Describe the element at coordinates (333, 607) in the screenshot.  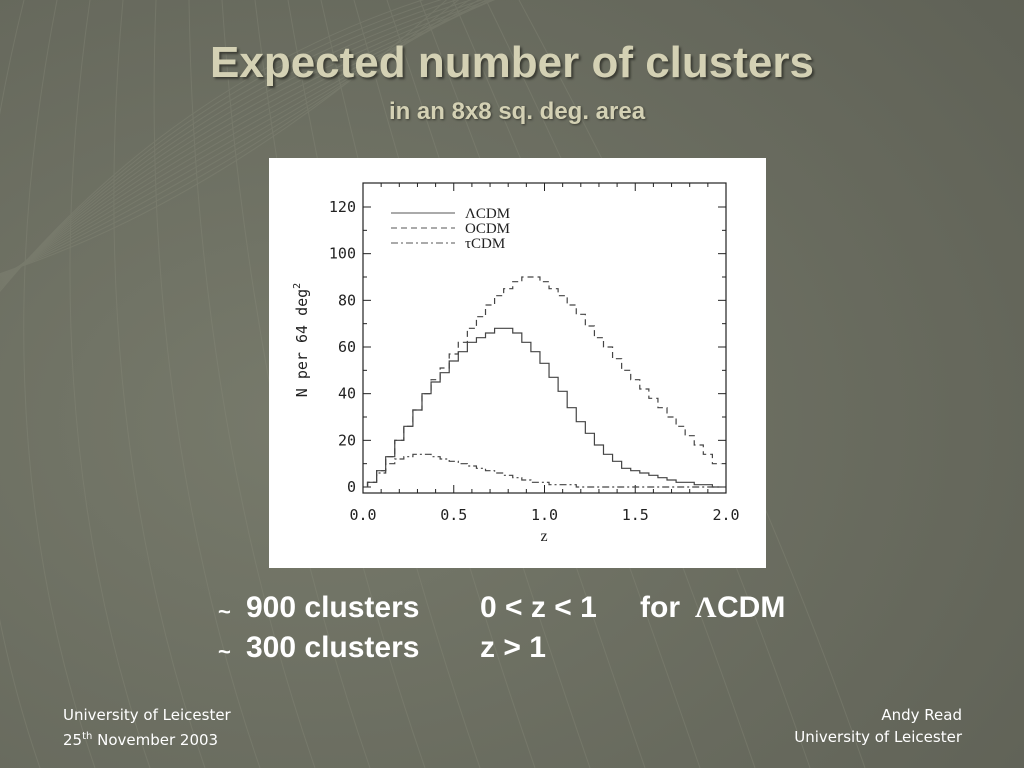
I see `bullet-count: 900 clusters` at that location.